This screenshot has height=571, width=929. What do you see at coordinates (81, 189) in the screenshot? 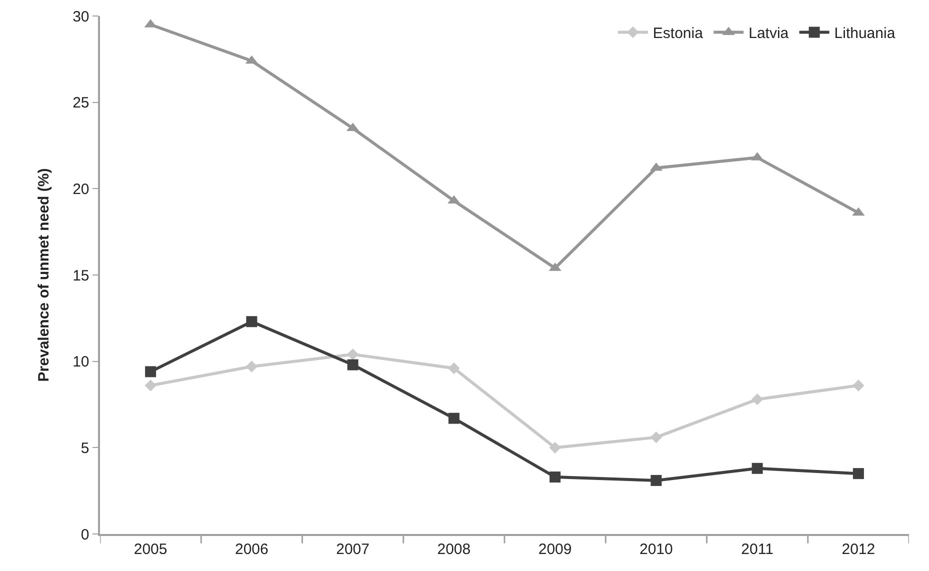
I see `y-tick-label: 20` at bounding box center [81, 189].